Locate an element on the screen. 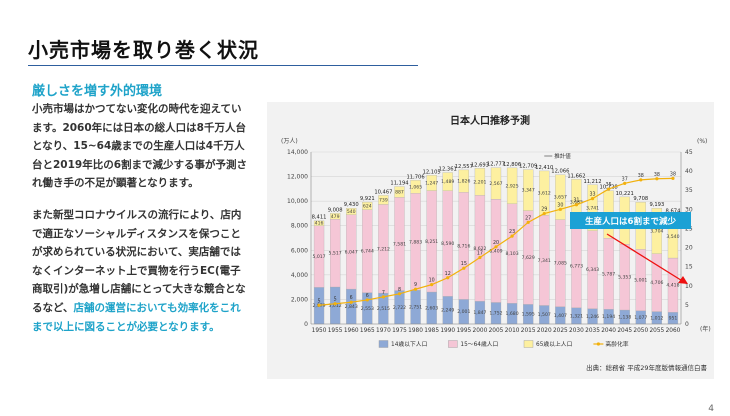 The height and width of the screenshot is (416, 730). y2-tick-label: 20 is located at coordinates (689, 248).